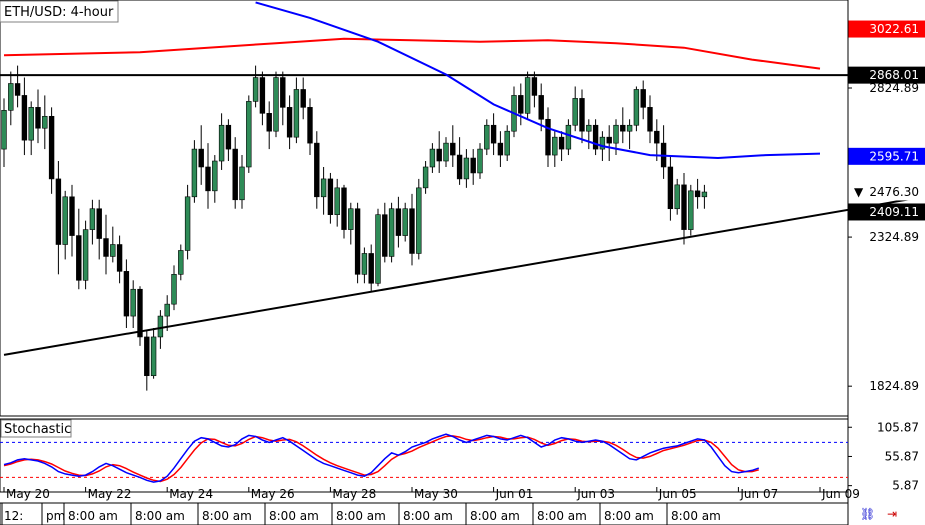 This screenshot has height=525, width=925. Describe the element at coordinates (840, 494) in the screenshot. I see `date-label: Jun 09` at that location.